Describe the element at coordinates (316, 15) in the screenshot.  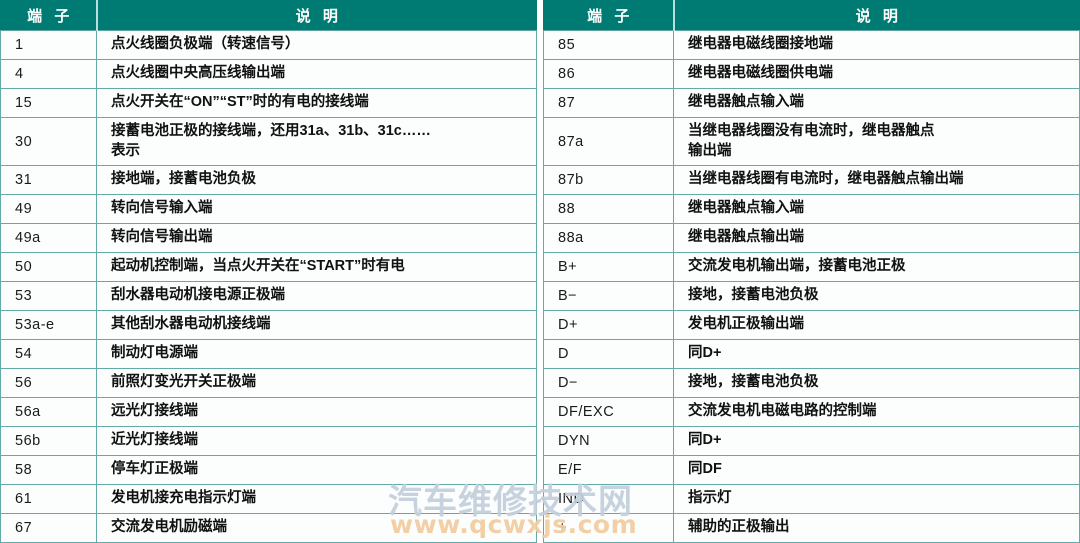
I see `header-description-left: 说 明` at that location.